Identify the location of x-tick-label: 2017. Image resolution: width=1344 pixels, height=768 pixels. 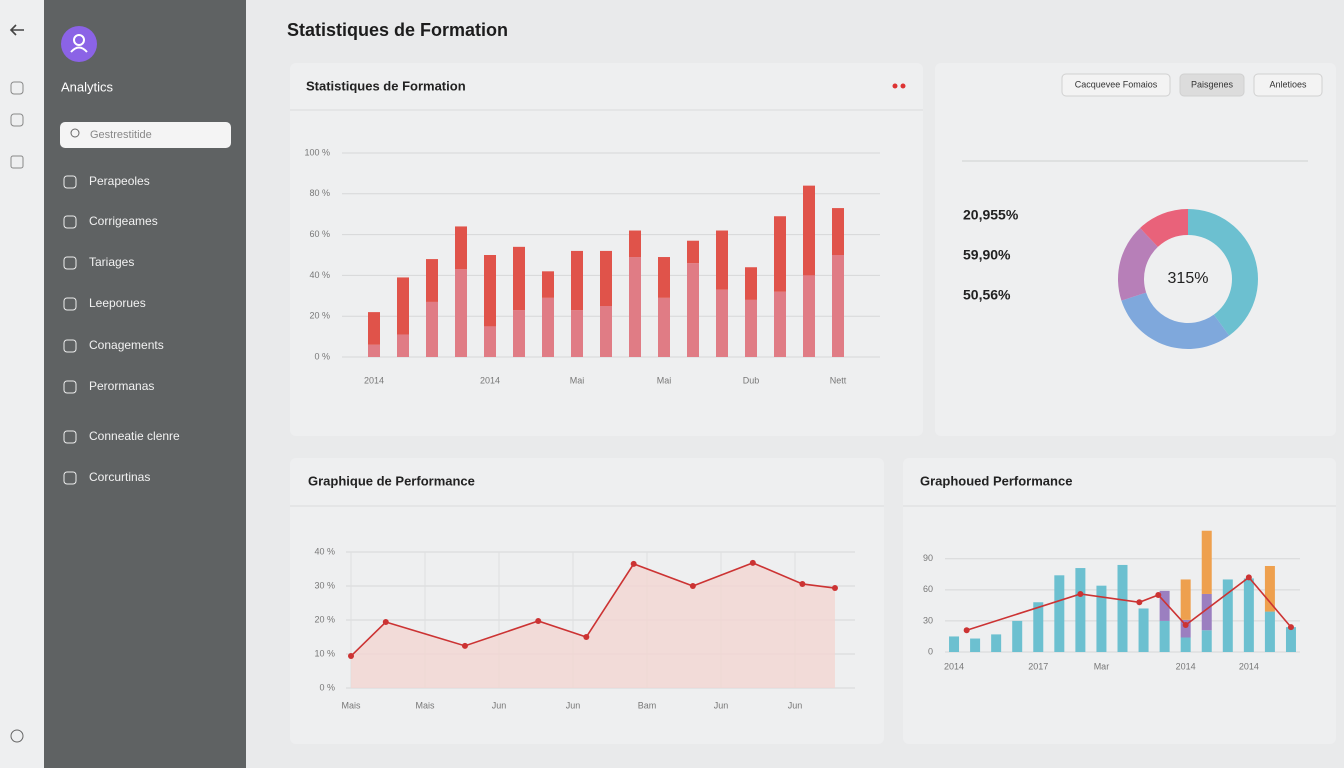
(1038, 666).